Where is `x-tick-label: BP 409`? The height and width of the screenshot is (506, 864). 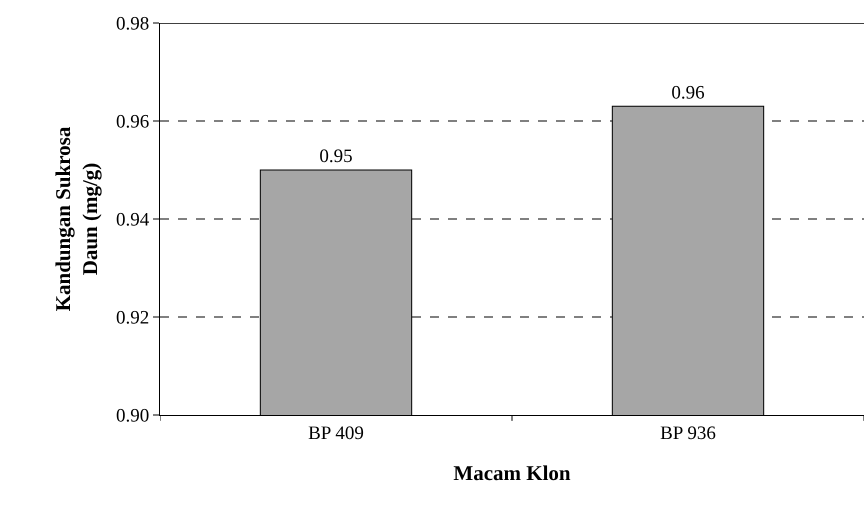
x-tick-label: BP 409 is located at coordinates (336, 433).